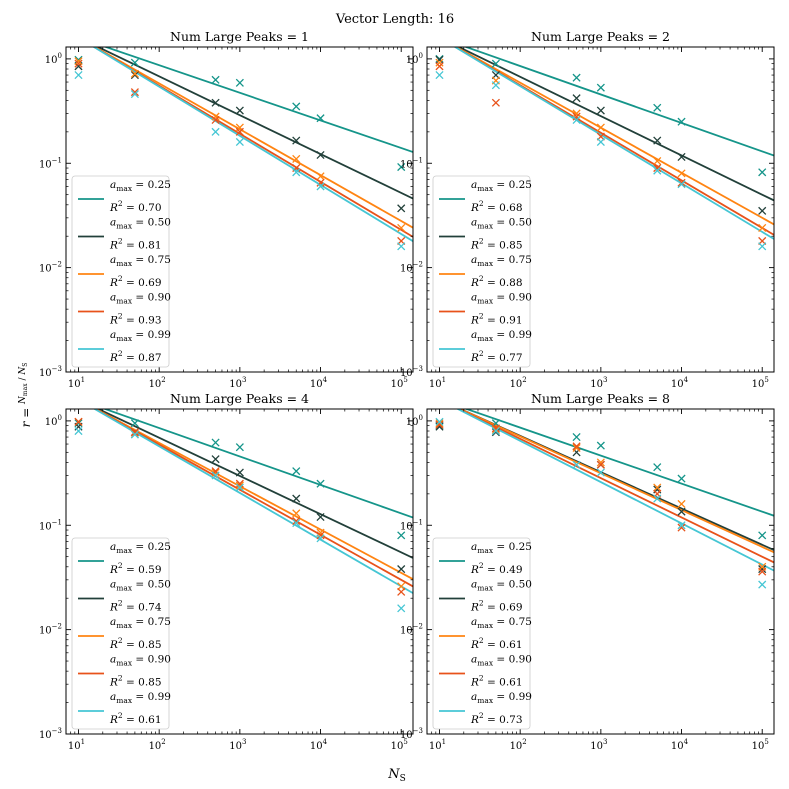  I want to click on legend-r2: R2 = 0.69, so click(135, 281).